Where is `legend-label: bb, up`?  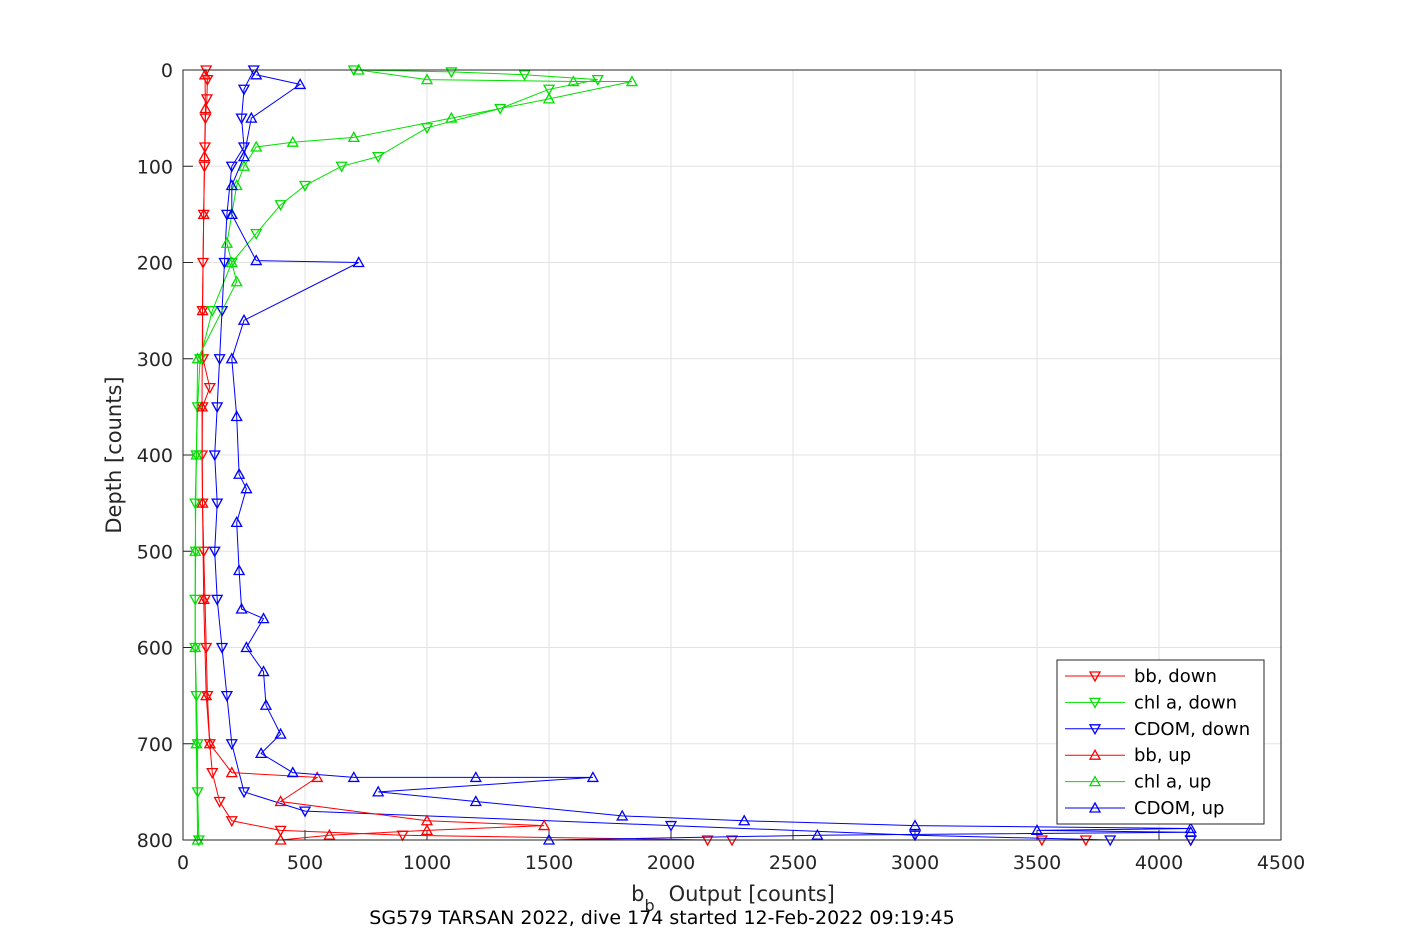
legend-label: bb, up is located at coordinates (1162, 755).